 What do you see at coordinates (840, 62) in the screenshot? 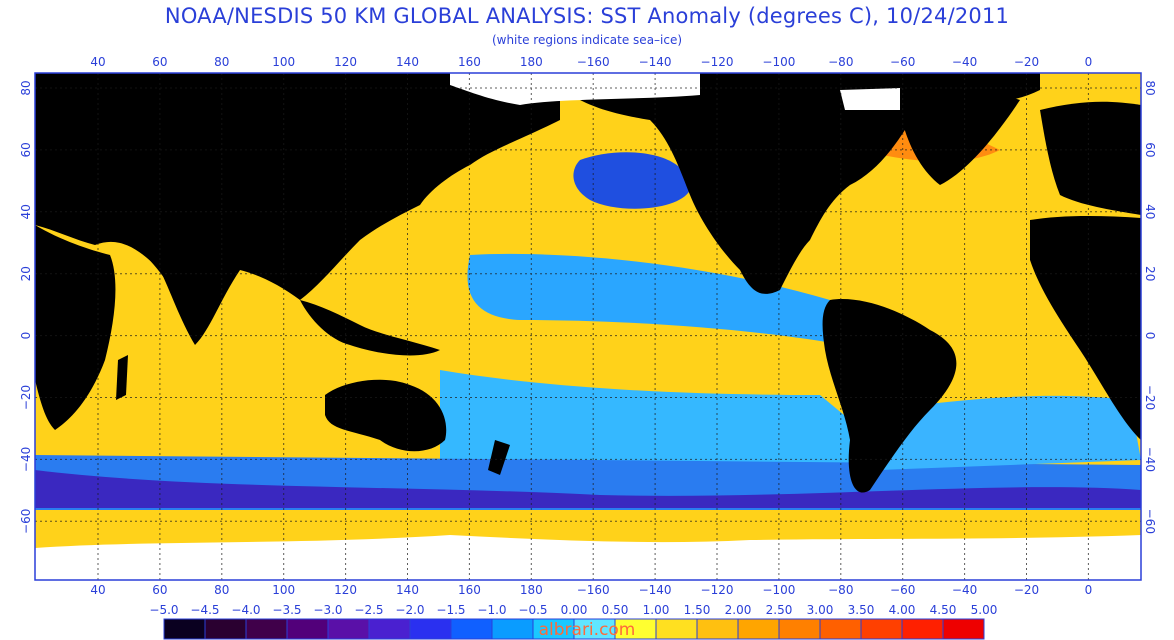
I see `lon-tick-top: −80` at bounding box center [840, 62].